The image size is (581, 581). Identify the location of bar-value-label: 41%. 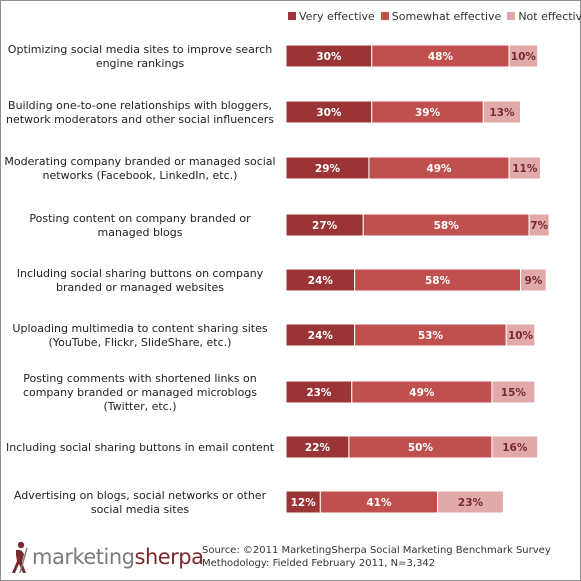
(379, 503).